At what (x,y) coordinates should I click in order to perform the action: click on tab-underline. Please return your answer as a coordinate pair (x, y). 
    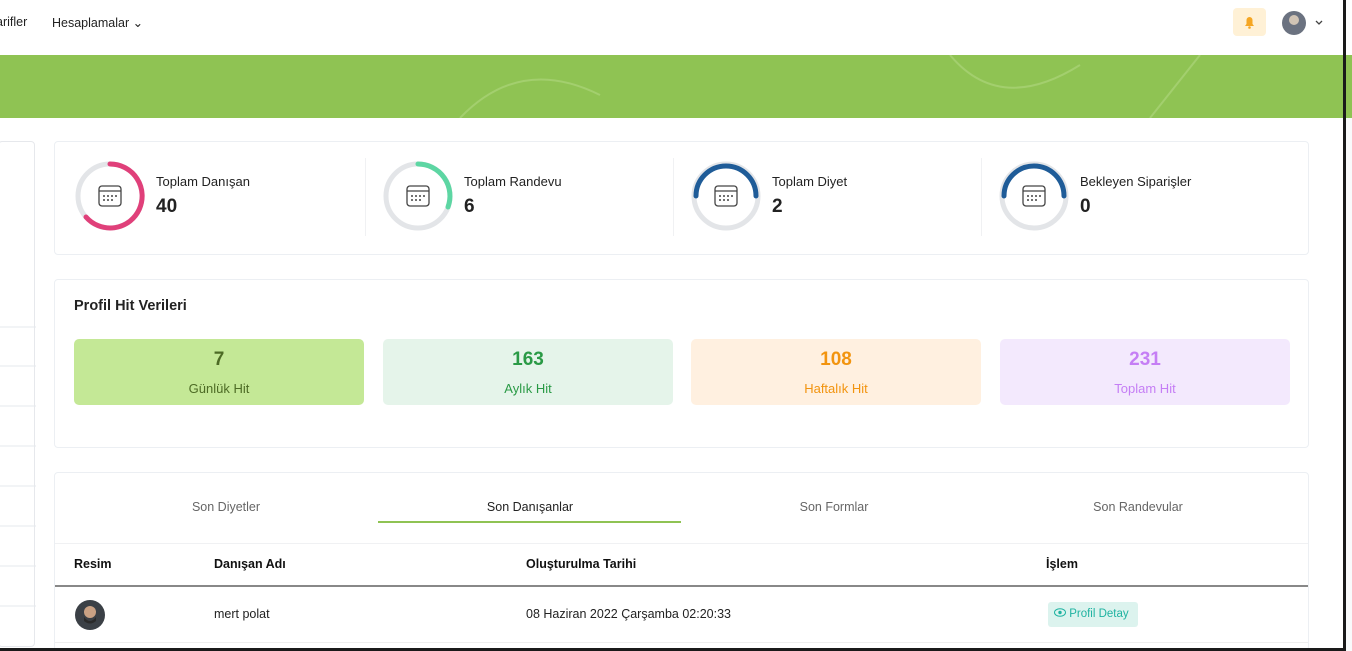
    Looking at the image, I should click on (529, 522).